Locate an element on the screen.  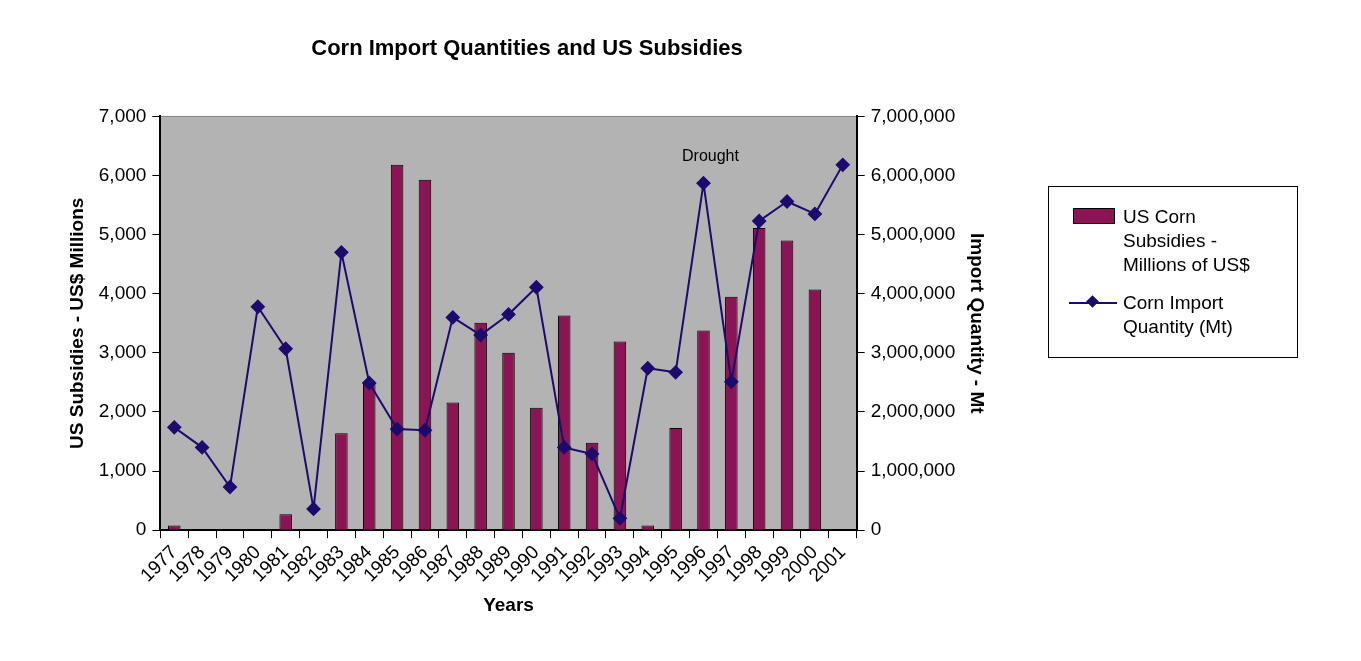
y2-tick-label: 2,000,000 is located at coordinates (913, 411).